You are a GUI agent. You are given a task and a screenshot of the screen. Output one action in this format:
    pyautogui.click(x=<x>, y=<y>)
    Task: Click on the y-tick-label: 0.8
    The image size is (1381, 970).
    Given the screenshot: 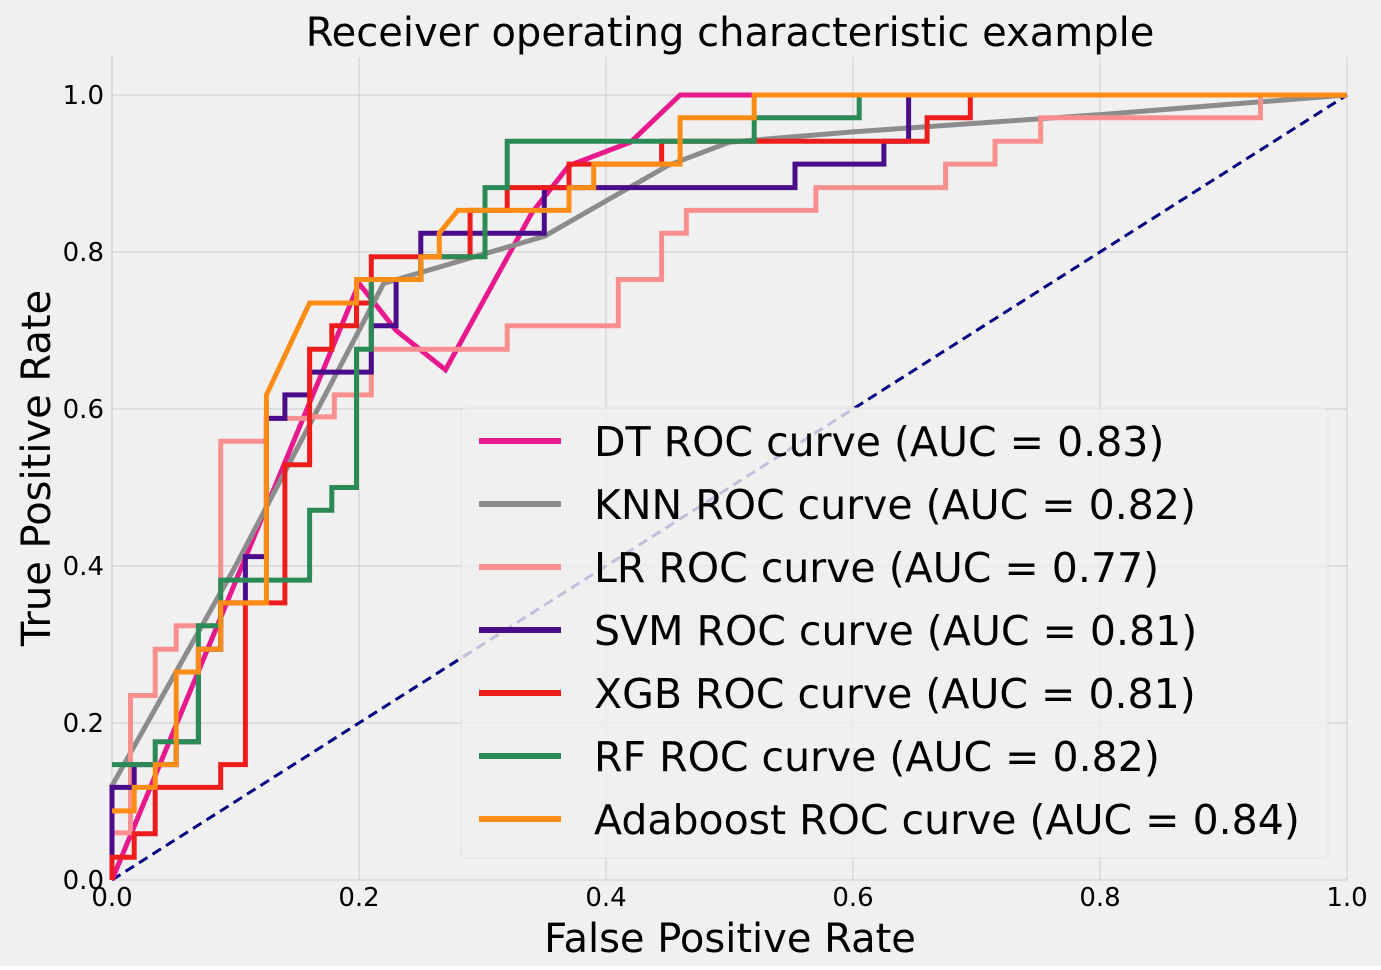 What is the action you would take?
    pyautogui.click(x=83, y=253)
    